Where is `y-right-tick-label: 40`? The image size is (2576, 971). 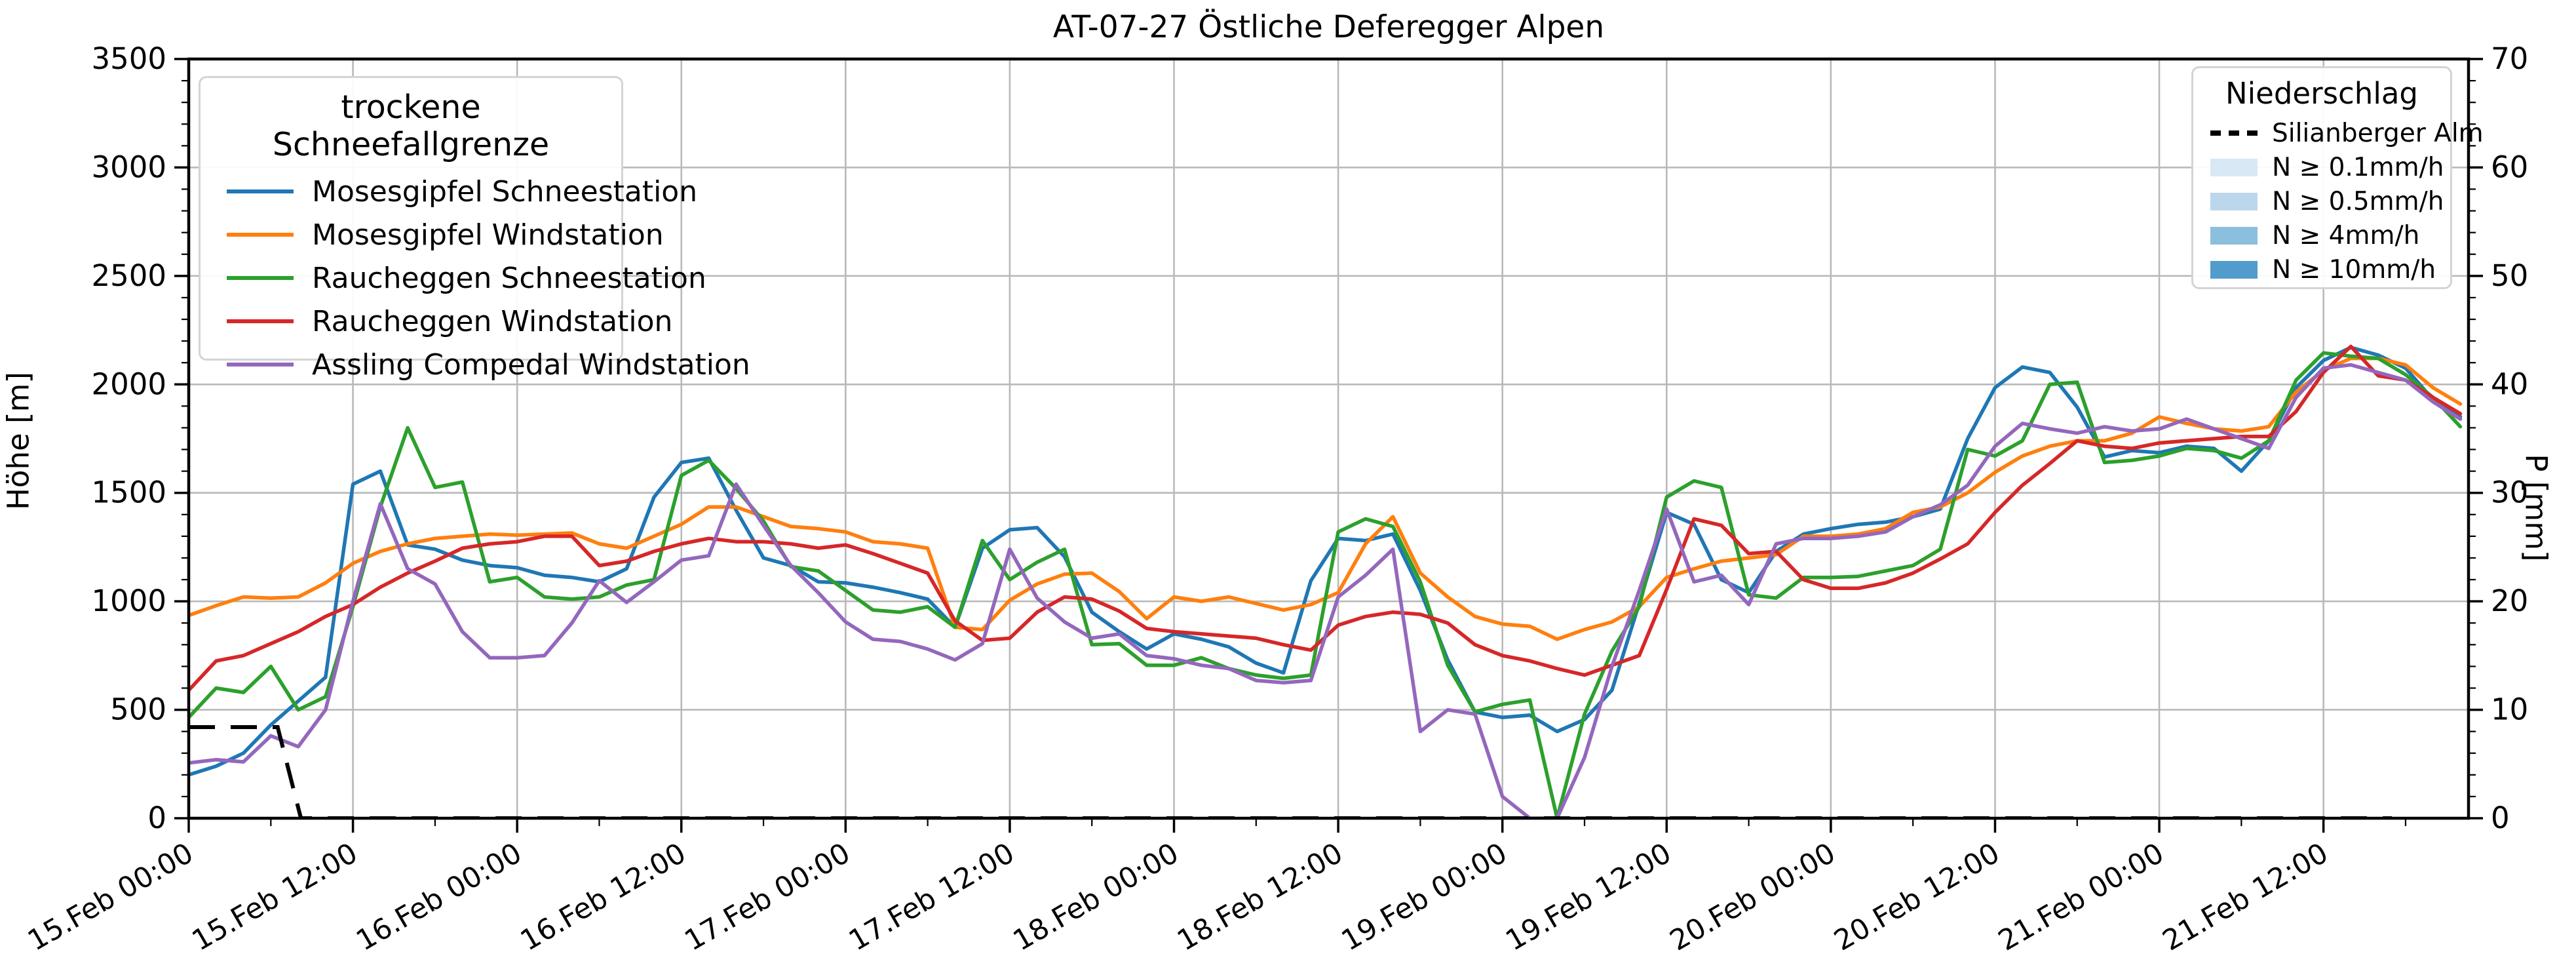 y-right-tick-label: 40 is located at coordinates (2509, 384).